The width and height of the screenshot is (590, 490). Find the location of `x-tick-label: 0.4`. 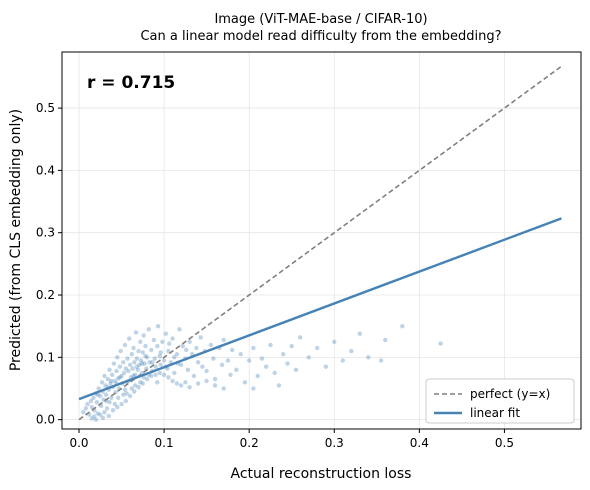

x-tick-label: 0.4 is located at coordinates (419, 443).